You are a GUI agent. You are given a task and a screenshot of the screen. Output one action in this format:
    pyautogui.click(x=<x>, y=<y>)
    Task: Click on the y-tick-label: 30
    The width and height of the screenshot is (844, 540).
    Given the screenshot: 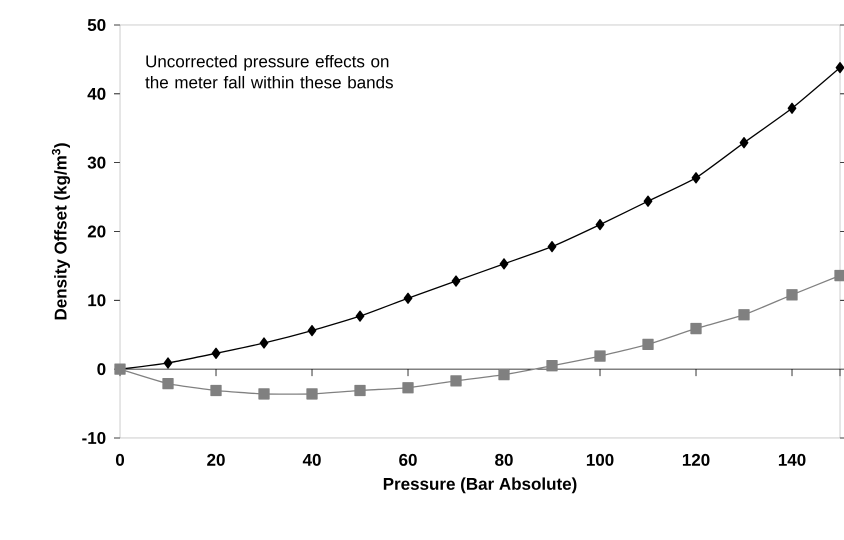 What is the action you would take?
    pyautogui.click(x=97, y=162)
    